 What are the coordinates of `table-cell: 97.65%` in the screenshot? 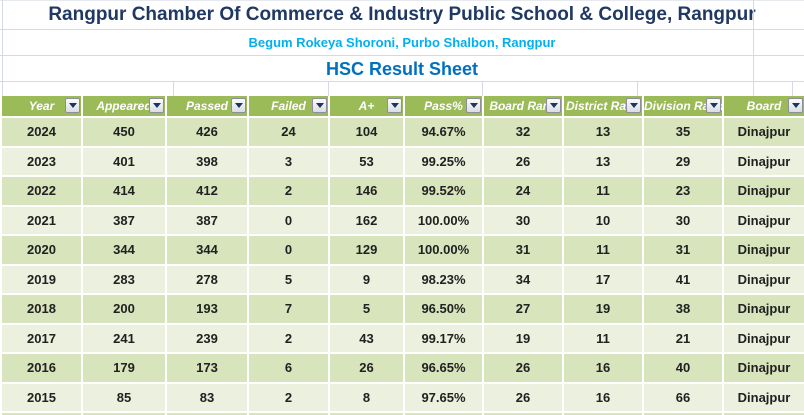 It's located at (443, 397).